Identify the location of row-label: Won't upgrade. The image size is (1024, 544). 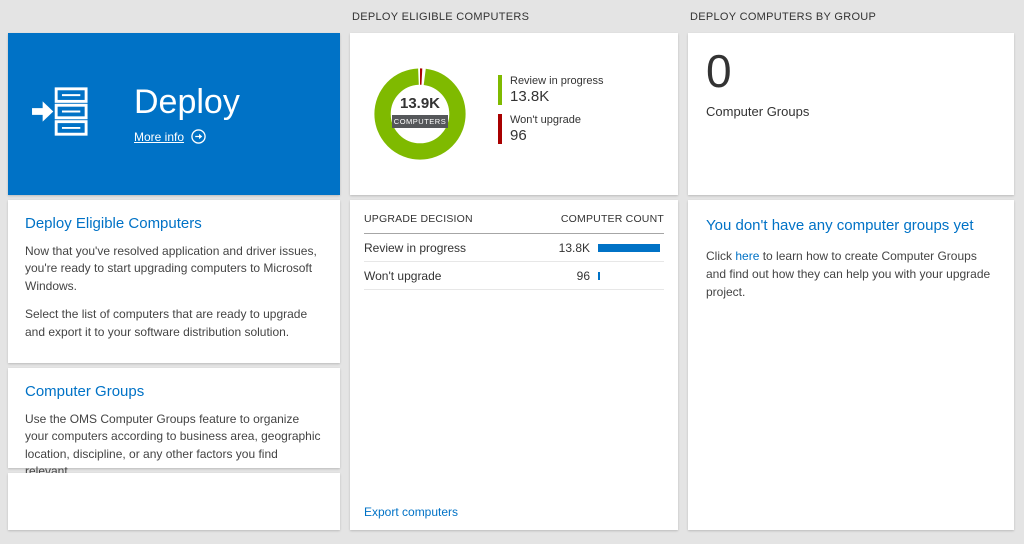
(403, 275).